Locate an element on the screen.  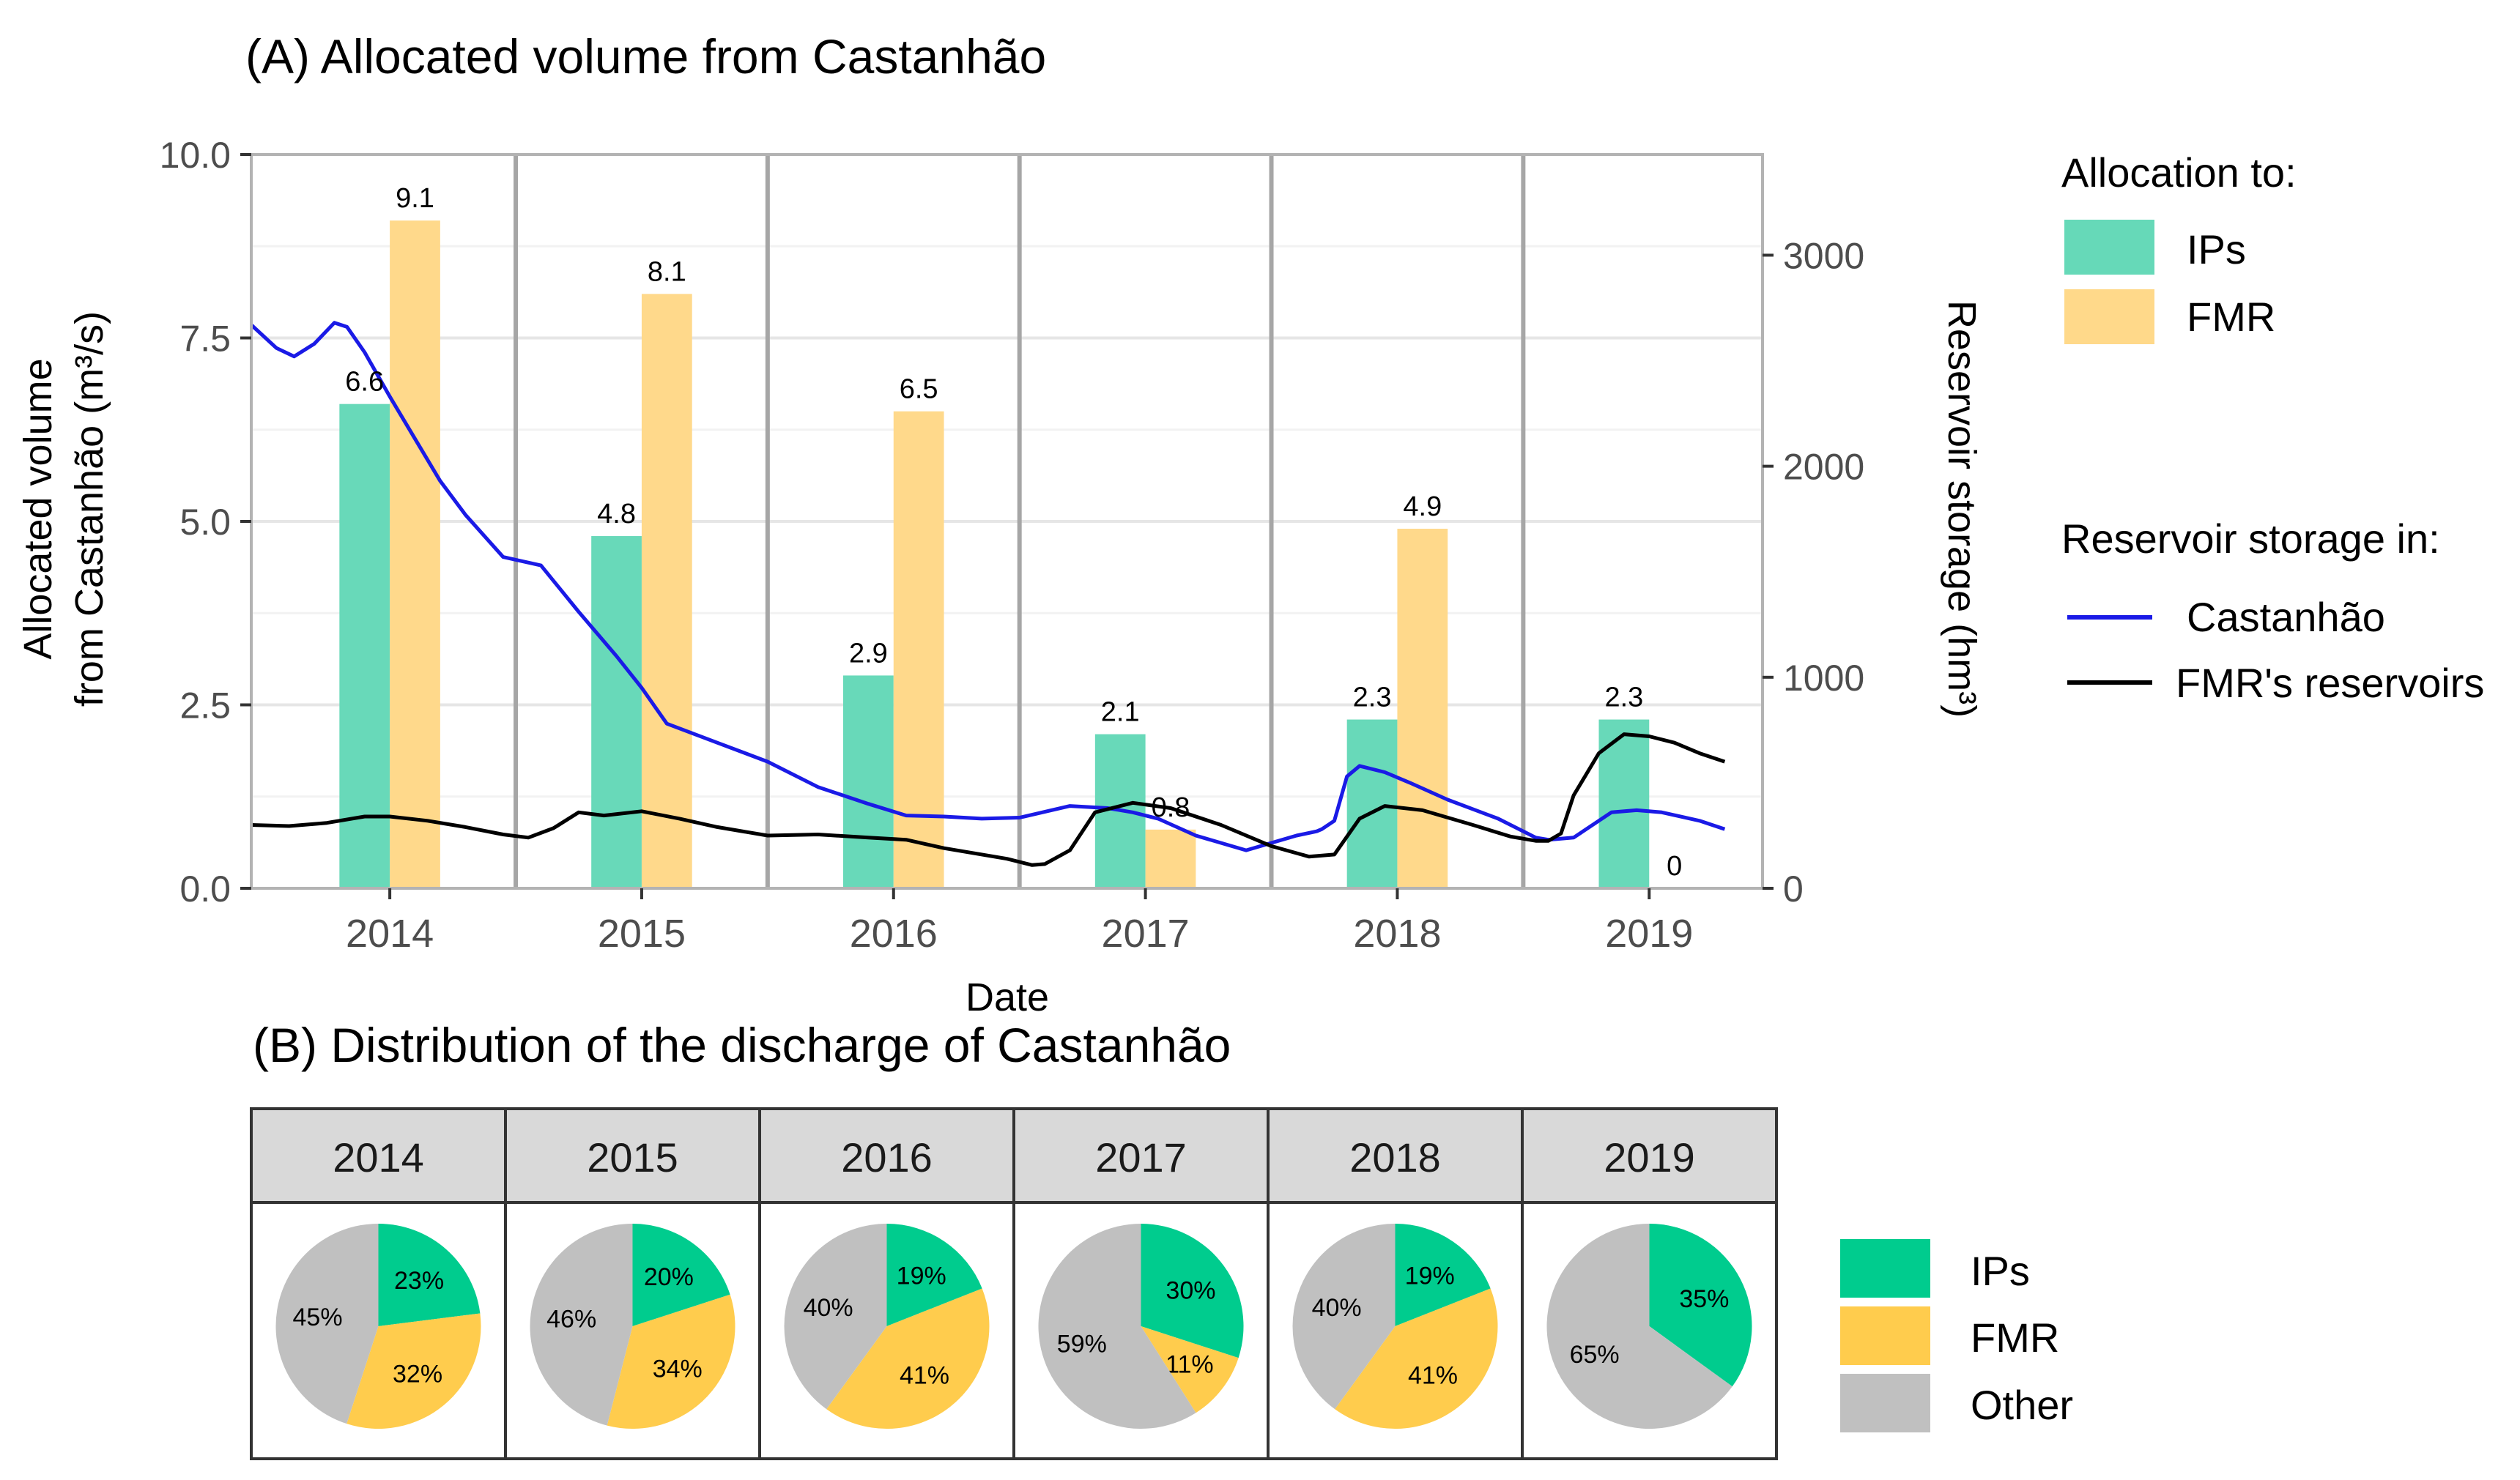
pie-label-ips-2014: 23% is located at coordinates (419, 1281).